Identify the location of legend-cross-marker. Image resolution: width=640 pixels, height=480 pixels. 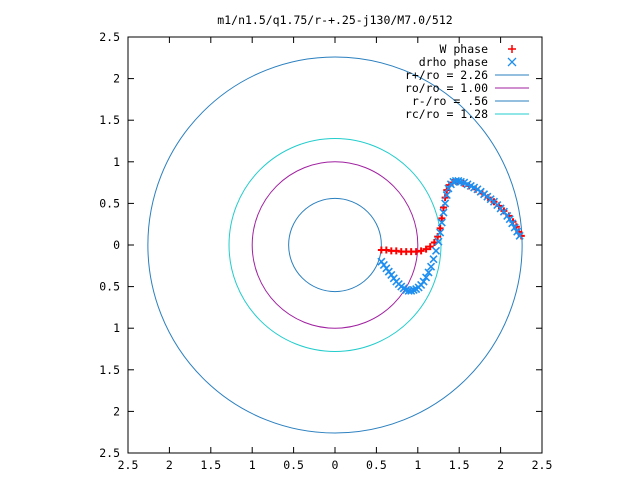
(512, 62).